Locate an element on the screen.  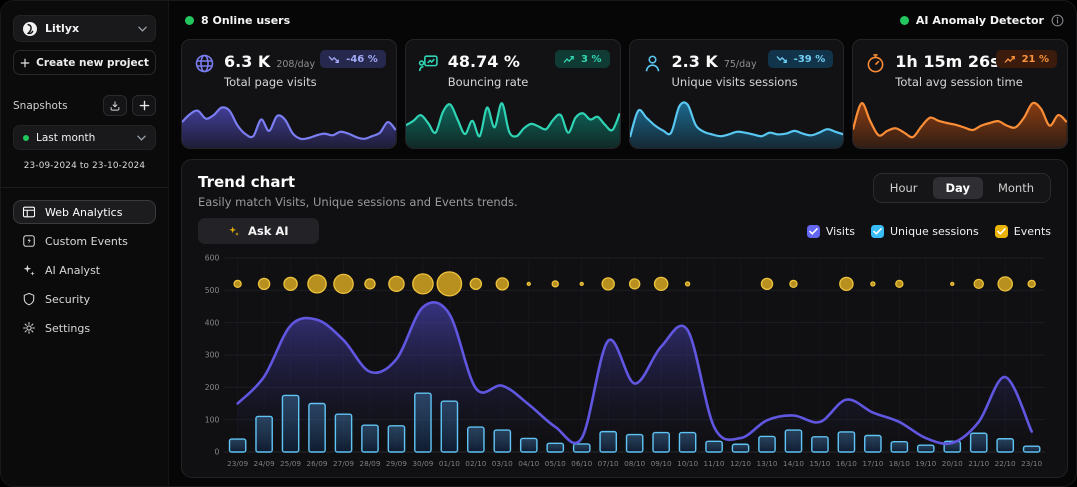
stat-per-day: 75/day is located at coordinates (740, 64).